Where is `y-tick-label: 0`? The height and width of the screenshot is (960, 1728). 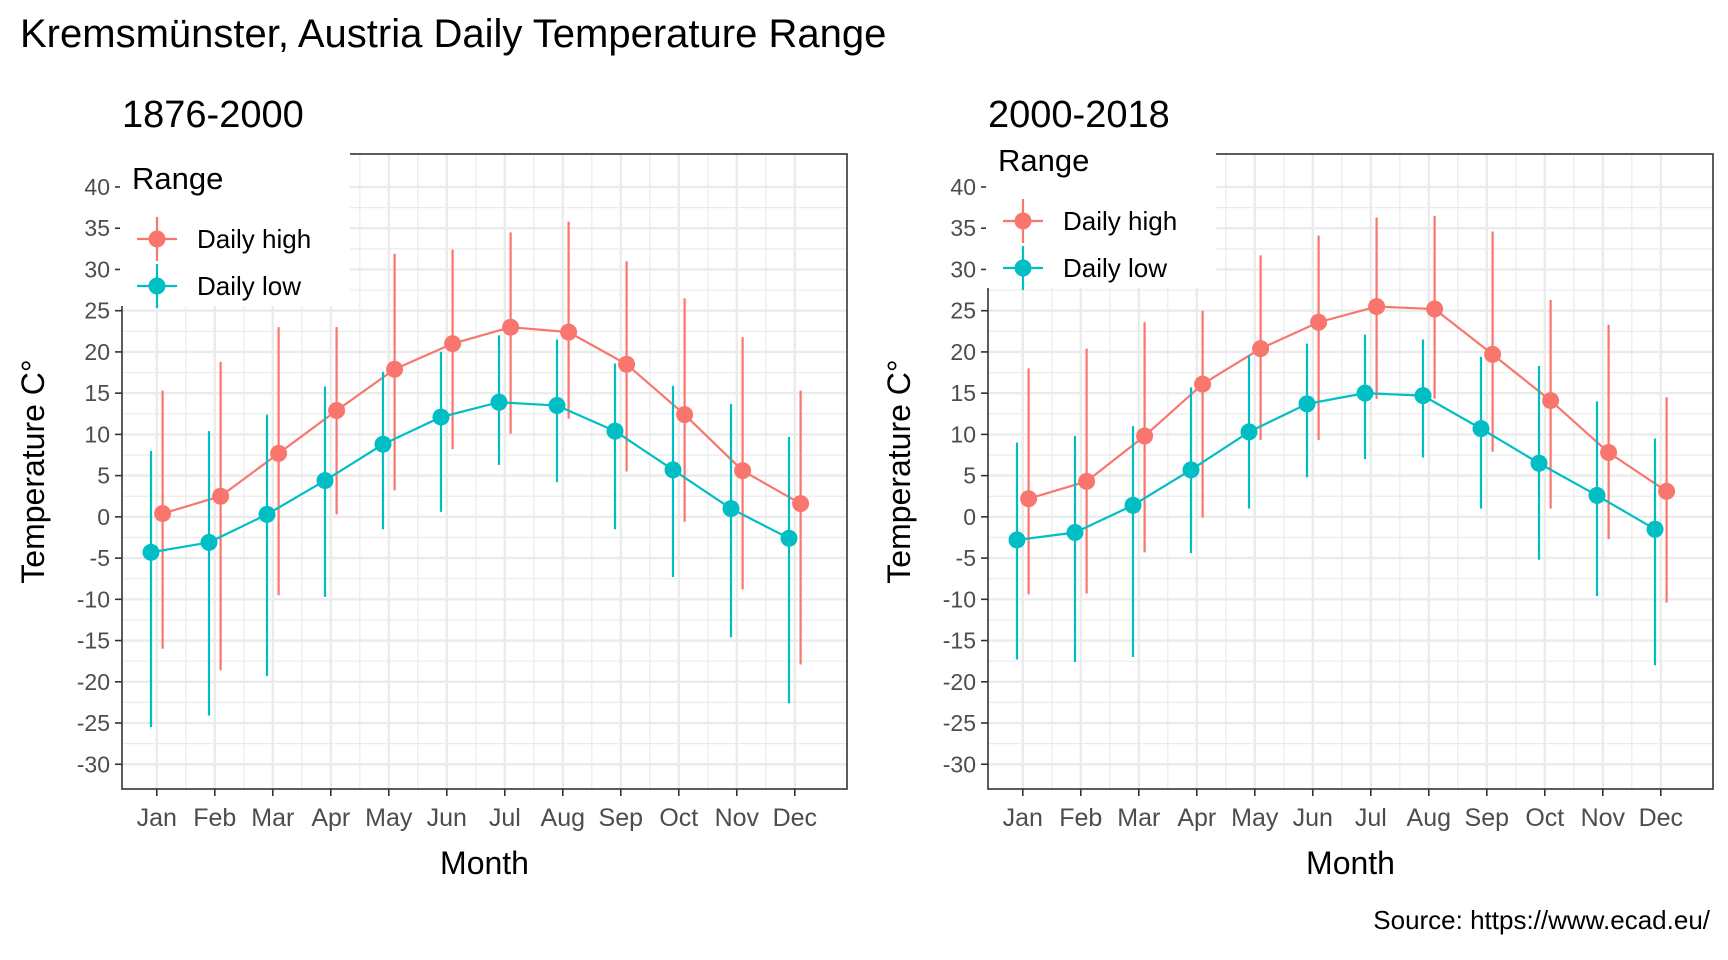 y-tick-label: 0 is located at coordinates (103, 517).